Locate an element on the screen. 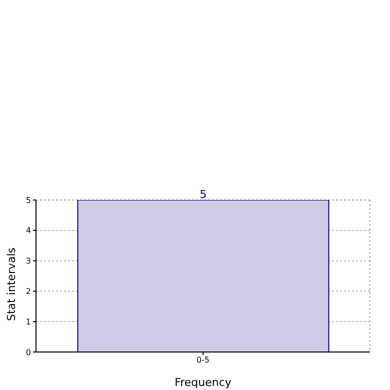 This screenshot has width=390, height=390. y-tick-label: 5 is located at coordinates (28, 200).